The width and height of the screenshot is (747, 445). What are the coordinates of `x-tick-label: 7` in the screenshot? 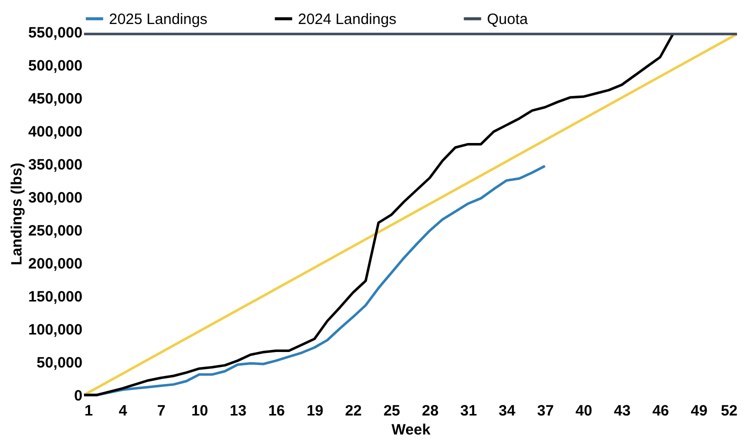 It's located at (161, 411).